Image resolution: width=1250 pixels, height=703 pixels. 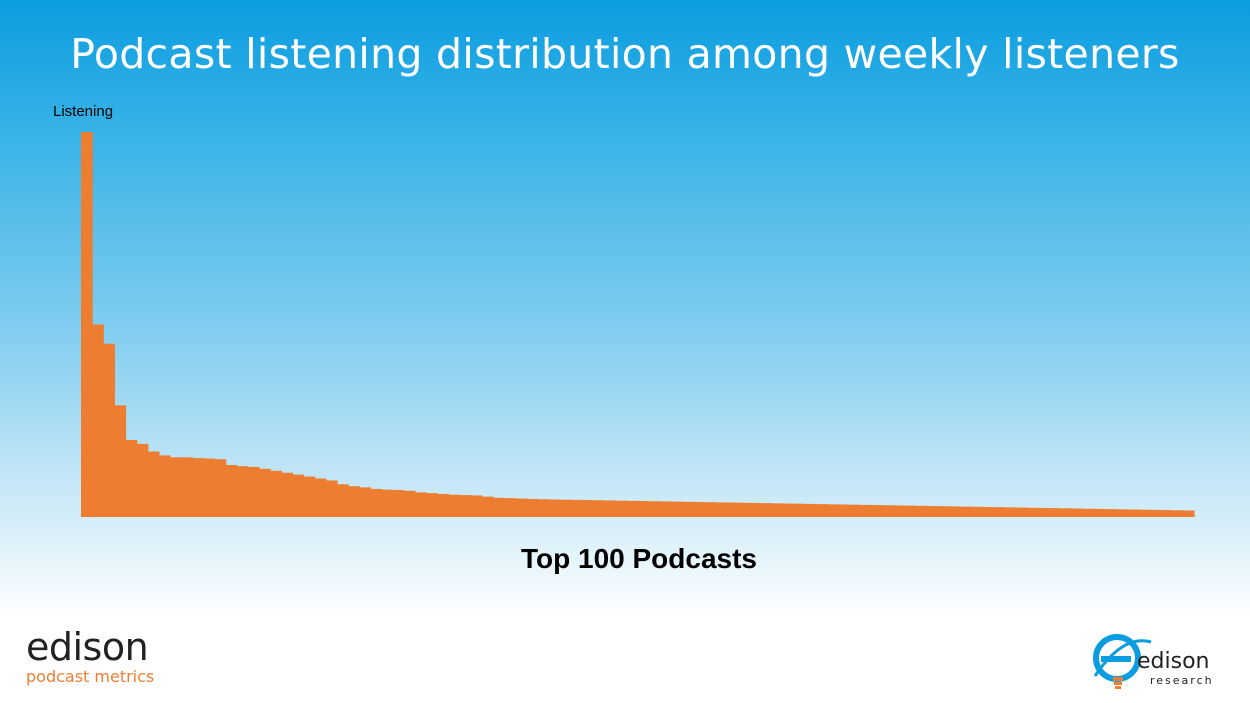 I want to click on edison-podcast-metrics-logo: edison podcast metrics, so click(x=90, y=657).